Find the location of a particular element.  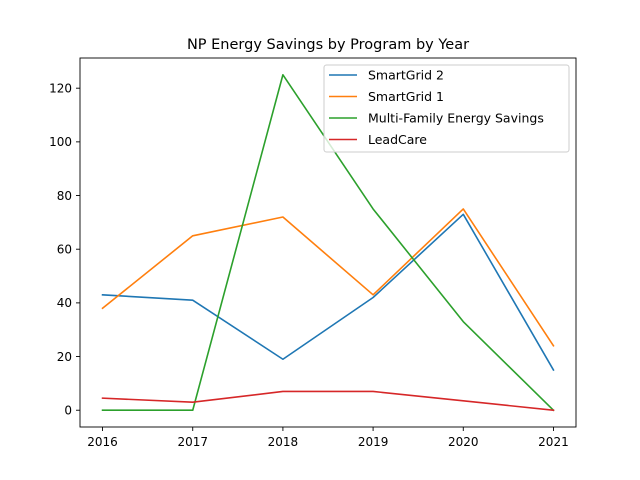

x-tick-label: 2021 is located at coordinates (553, 442).